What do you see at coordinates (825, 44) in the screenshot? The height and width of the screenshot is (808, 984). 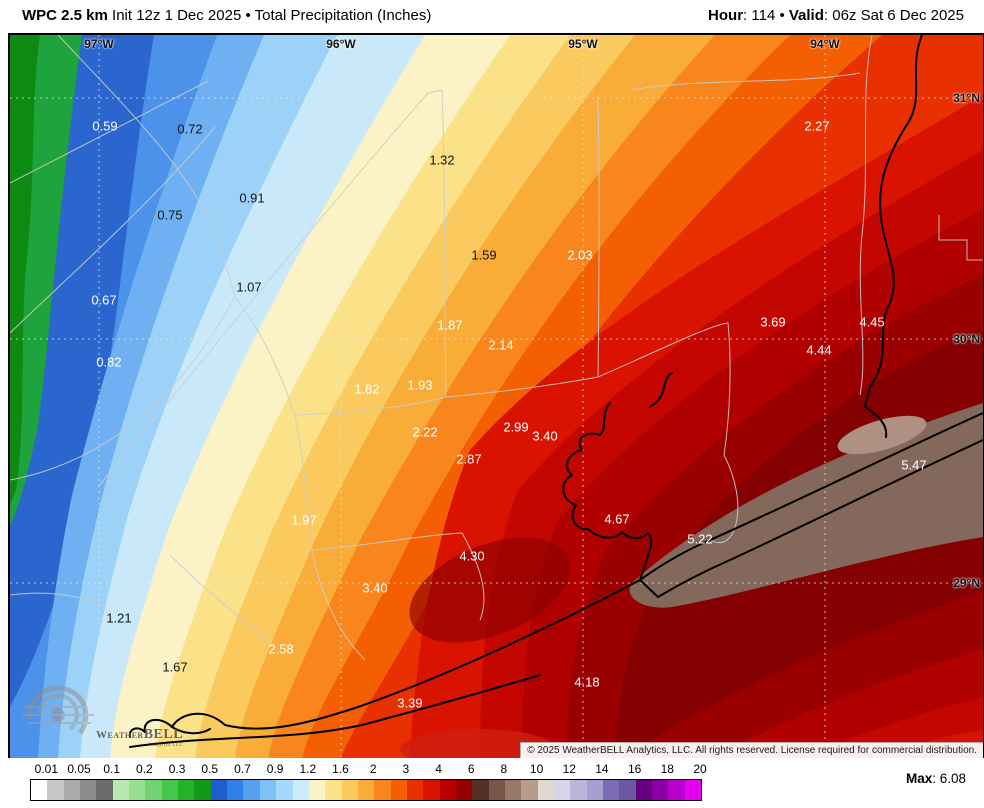 I see `longitude-label: 94°W` at bounding box center [825, 44].